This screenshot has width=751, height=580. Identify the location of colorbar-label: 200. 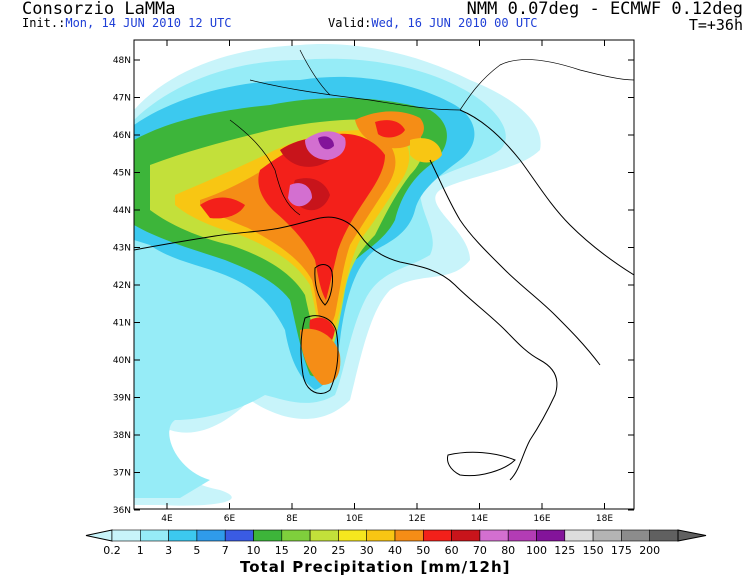
(649, 550).